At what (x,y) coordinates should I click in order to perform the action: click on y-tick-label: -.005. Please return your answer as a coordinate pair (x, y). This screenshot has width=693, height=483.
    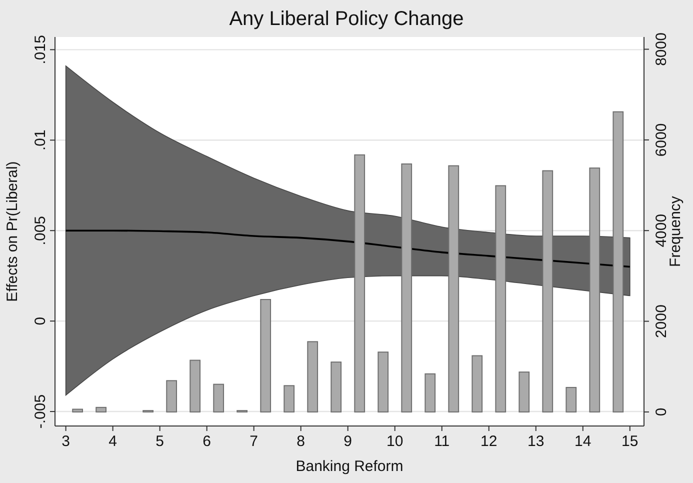
    Looking at the image, I should click on (40, 411).